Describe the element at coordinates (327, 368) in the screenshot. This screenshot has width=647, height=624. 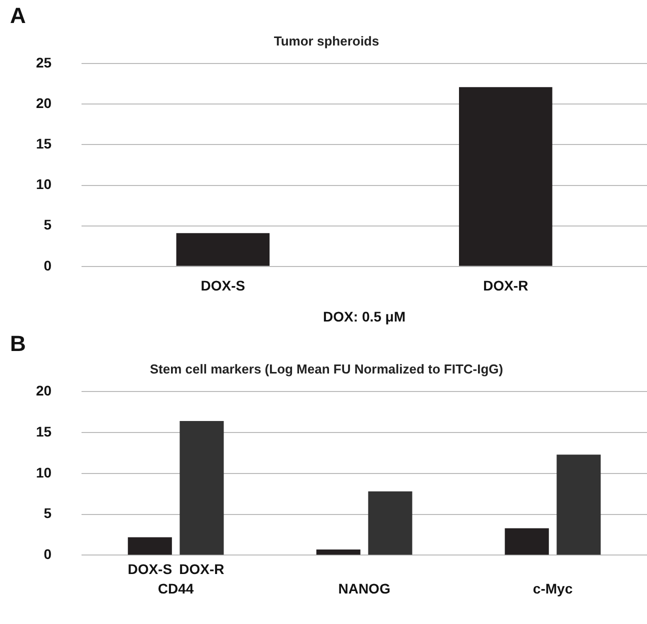
I see `chart-title: Stem cell markers (Log Mean FU Normalized to FITC-IgG)` at that location.